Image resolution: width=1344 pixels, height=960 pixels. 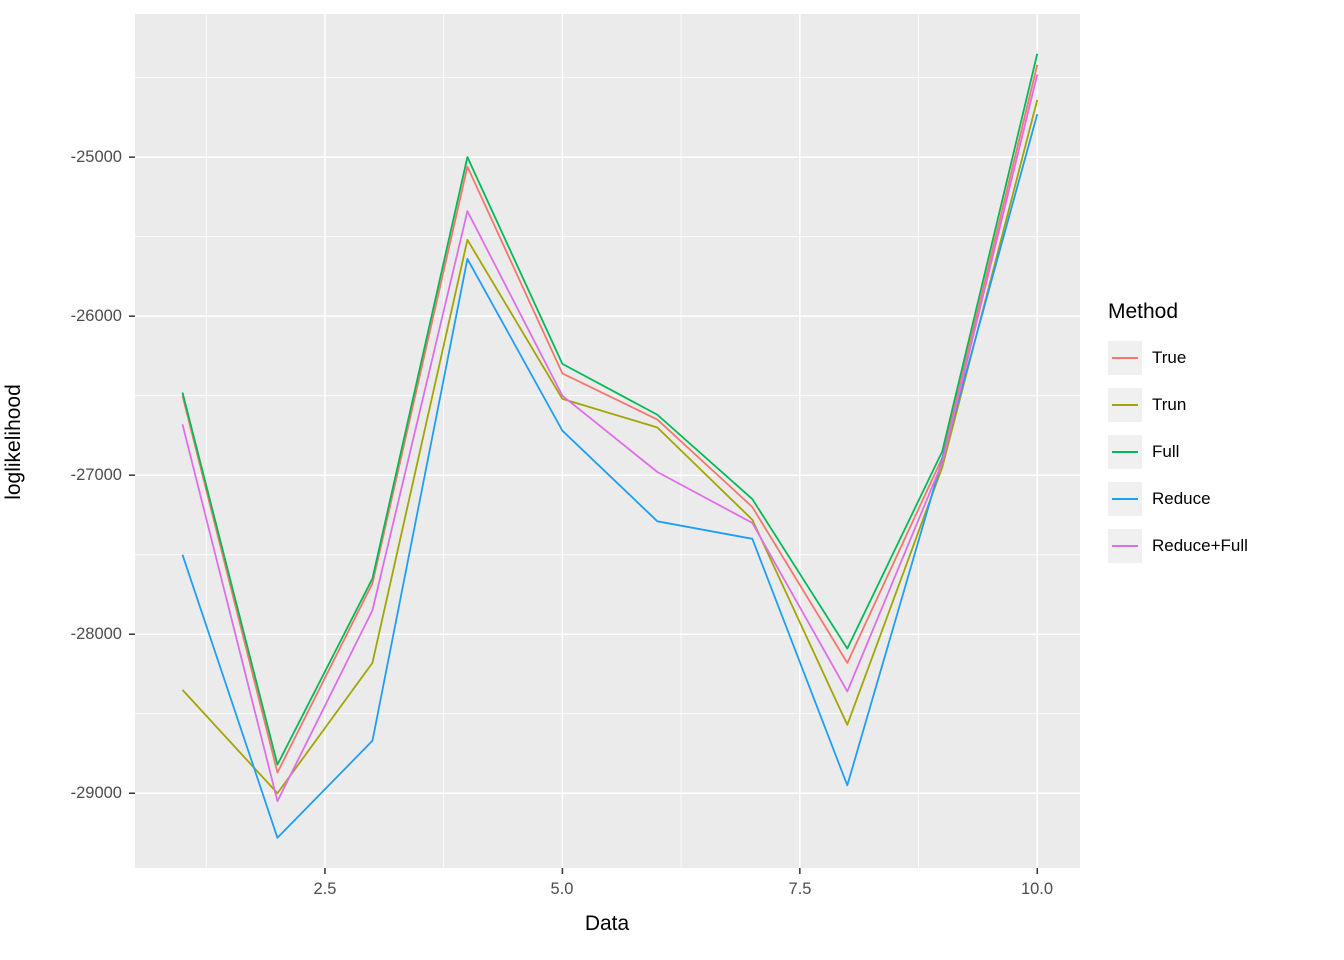 I want to click on legend-label: True, so click(x=1169, y=357).